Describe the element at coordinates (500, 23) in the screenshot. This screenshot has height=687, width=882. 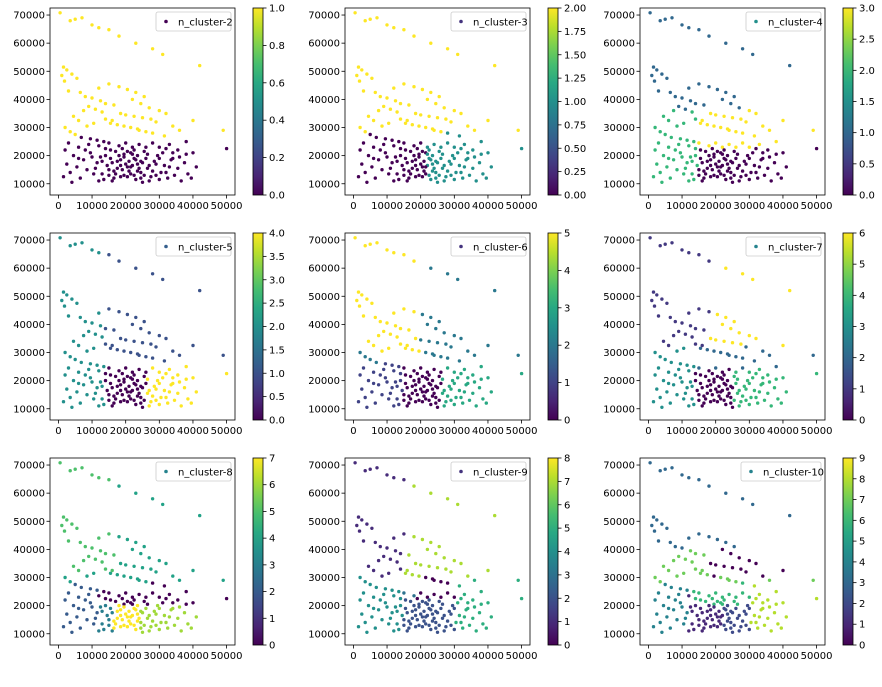
I see `legend-label: n_cluster-3` at that location.